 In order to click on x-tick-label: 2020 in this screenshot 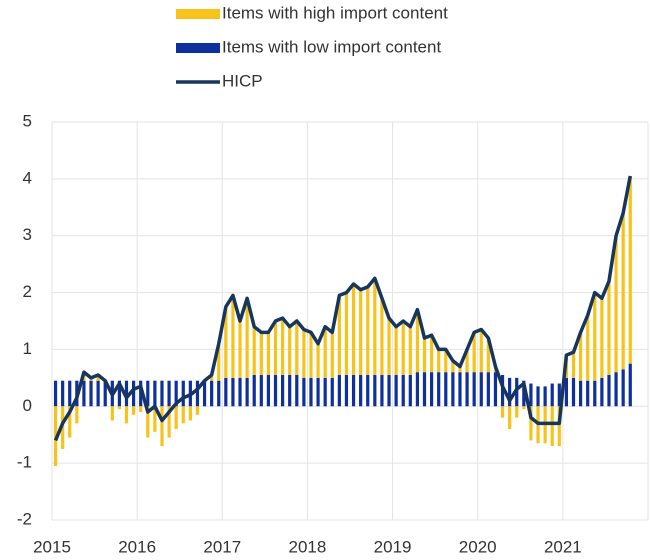, I will do `click(478, 546)`.